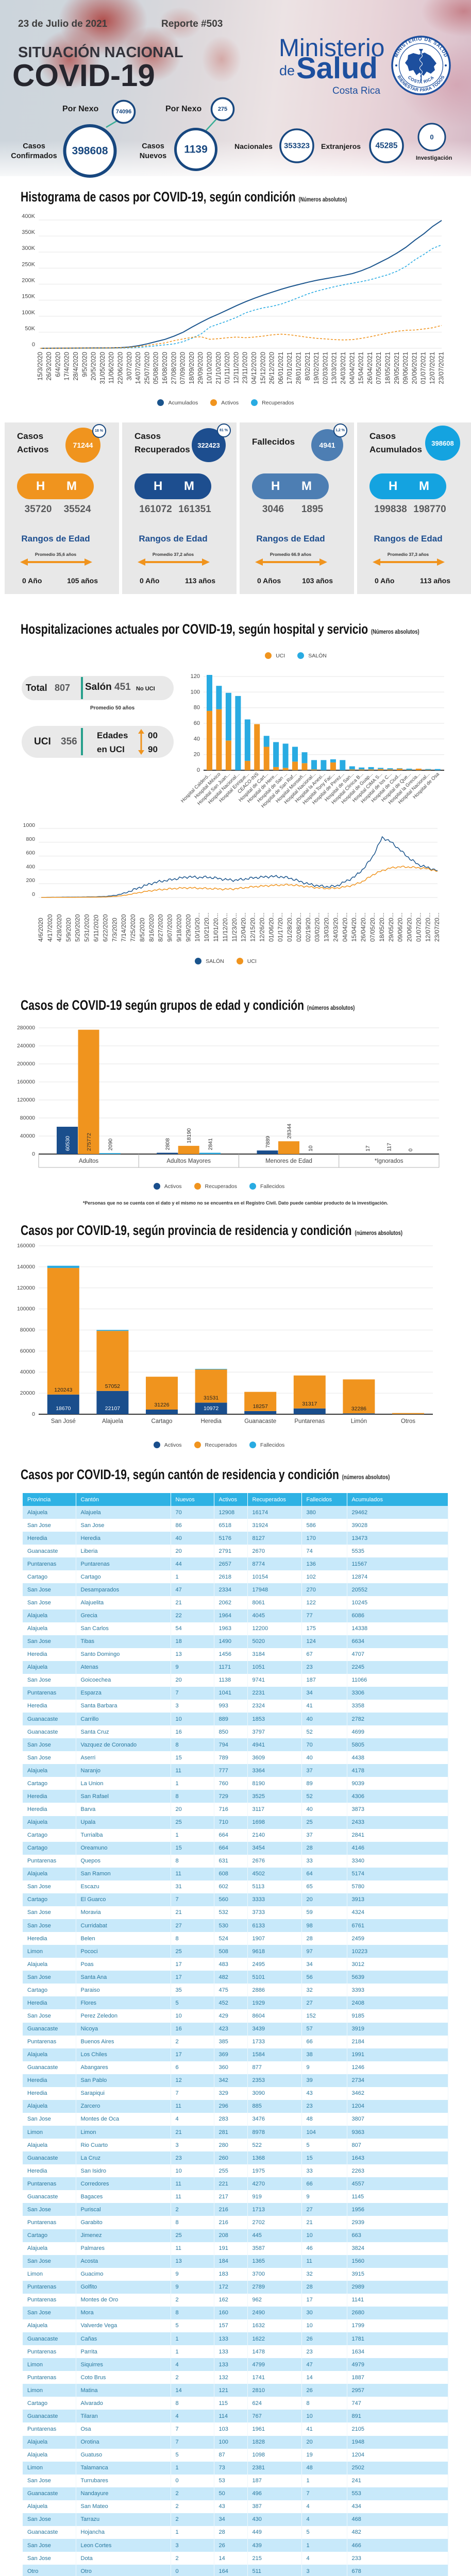 This screenshot has width=471, height=2576. Describe the element at coordinates (27, 1118) in the screenshot. I see `svg-text: 80000` at that location.